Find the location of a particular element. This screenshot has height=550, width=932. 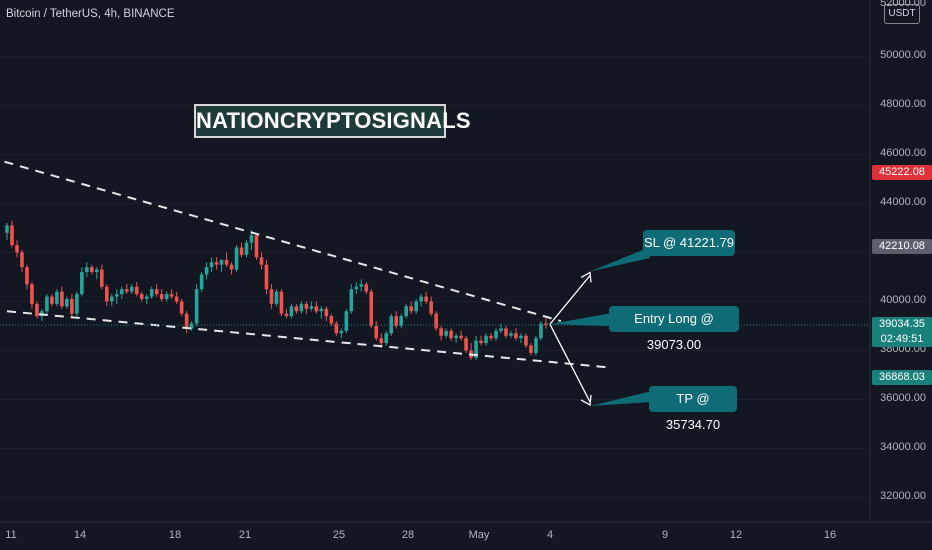

tp-arrow-head is located at coordinates (586, 400).